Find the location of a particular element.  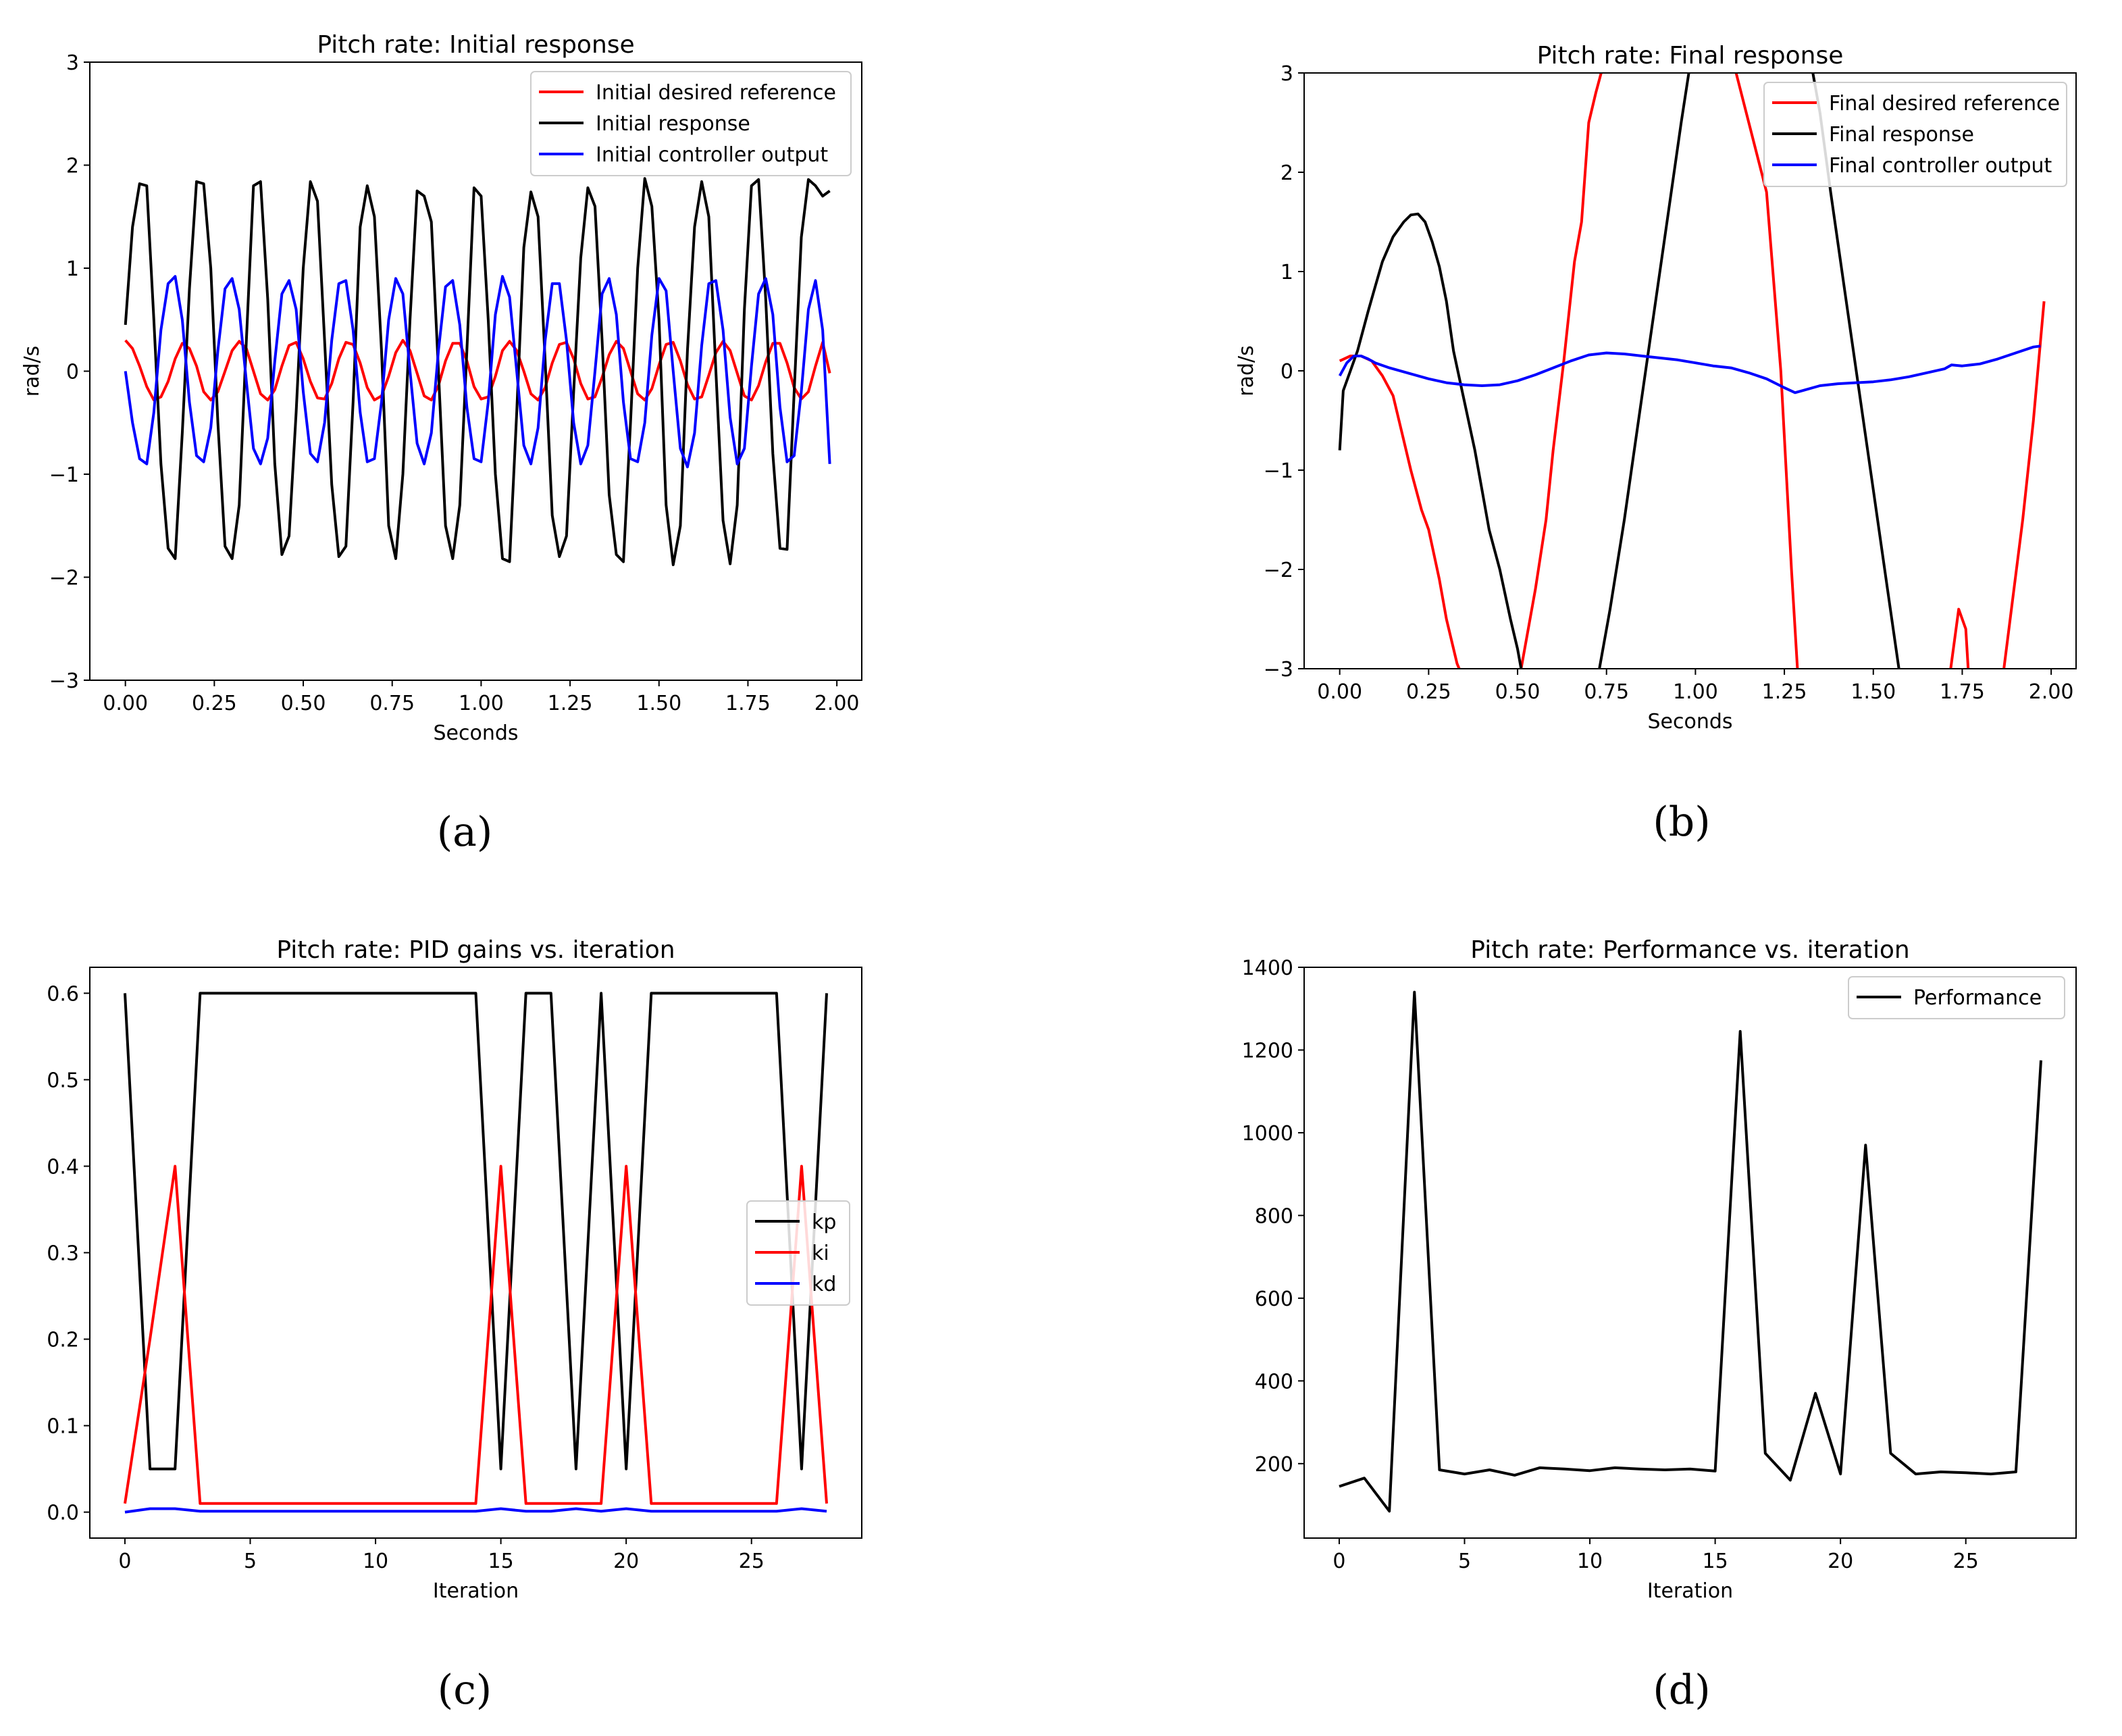

legend-label: Initial controller output is located at coordinates (712, 155).